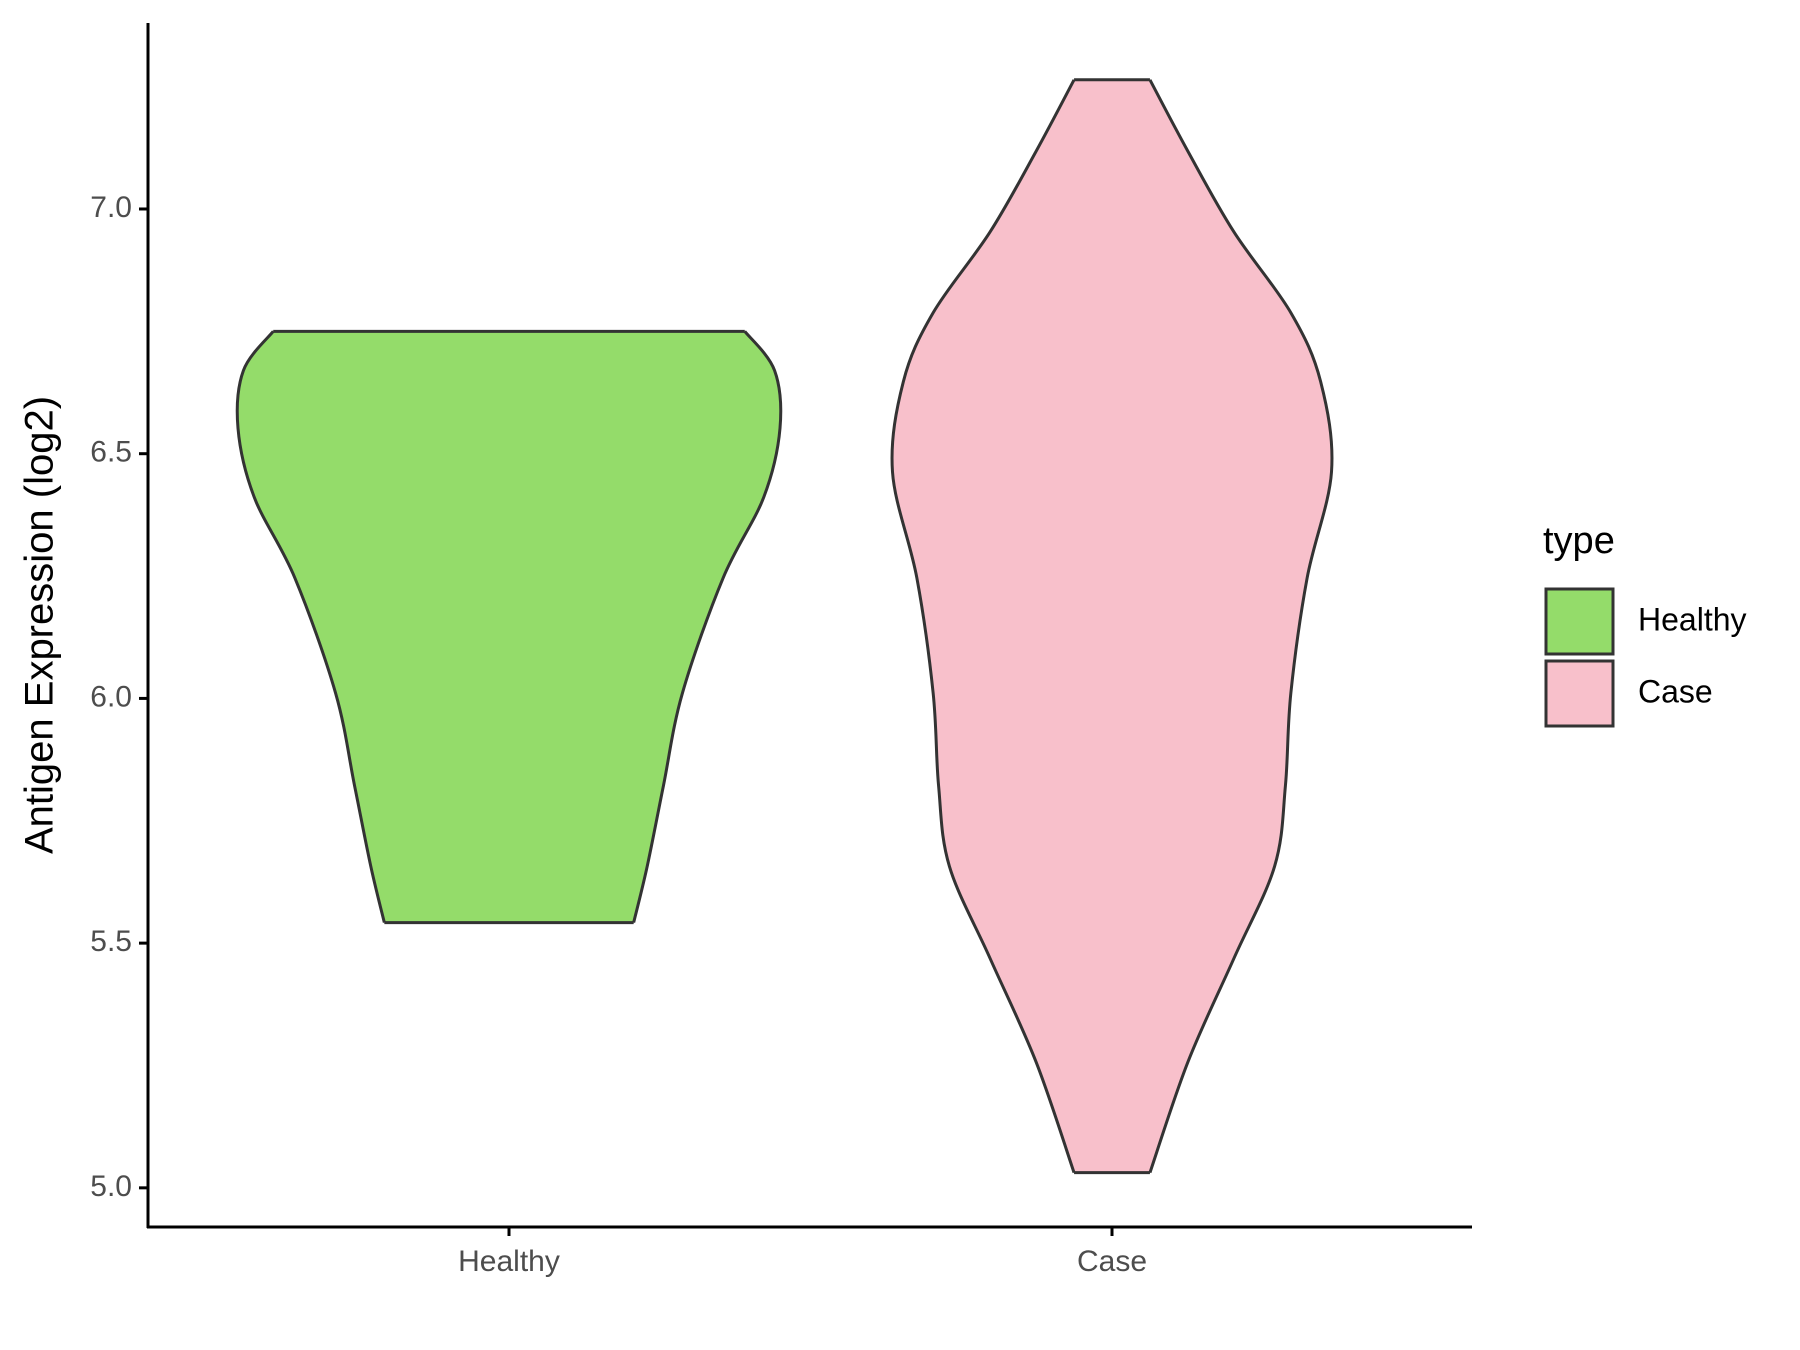  What do you see at coordinates (111, 452) in the screenshot?
I see `y-tick-label: 6.5` at bounding box center [111, 452].